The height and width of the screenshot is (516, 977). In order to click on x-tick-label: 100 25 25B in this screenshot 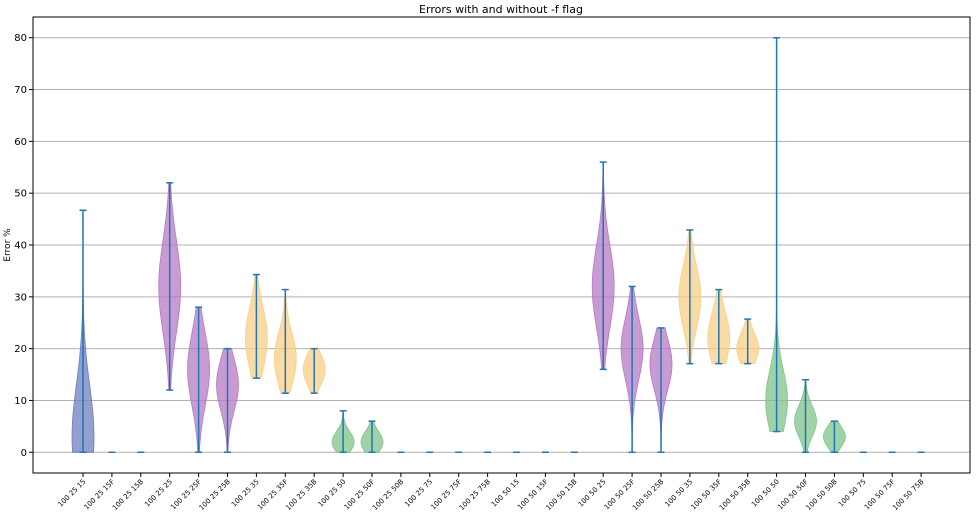, I will do `click(215, 495)`.